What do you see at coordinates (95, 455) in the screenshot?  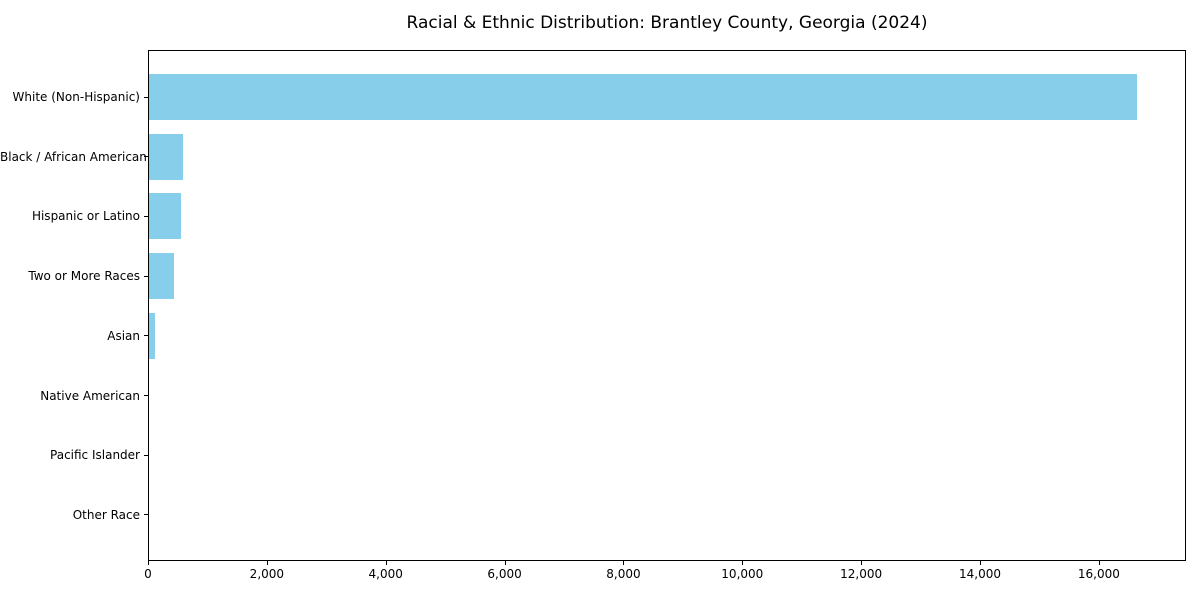 I see `ytick-label-pacific-islander: Pacific Islander` at bounding box center [95, 455].